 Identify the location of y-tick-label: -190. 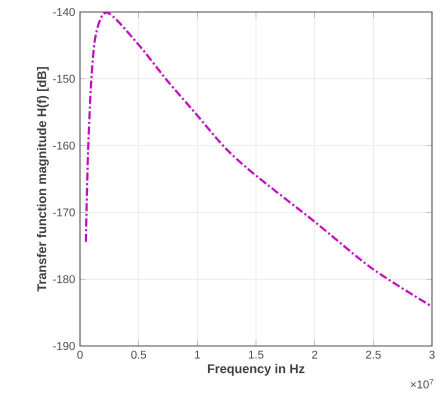
(64, 346).